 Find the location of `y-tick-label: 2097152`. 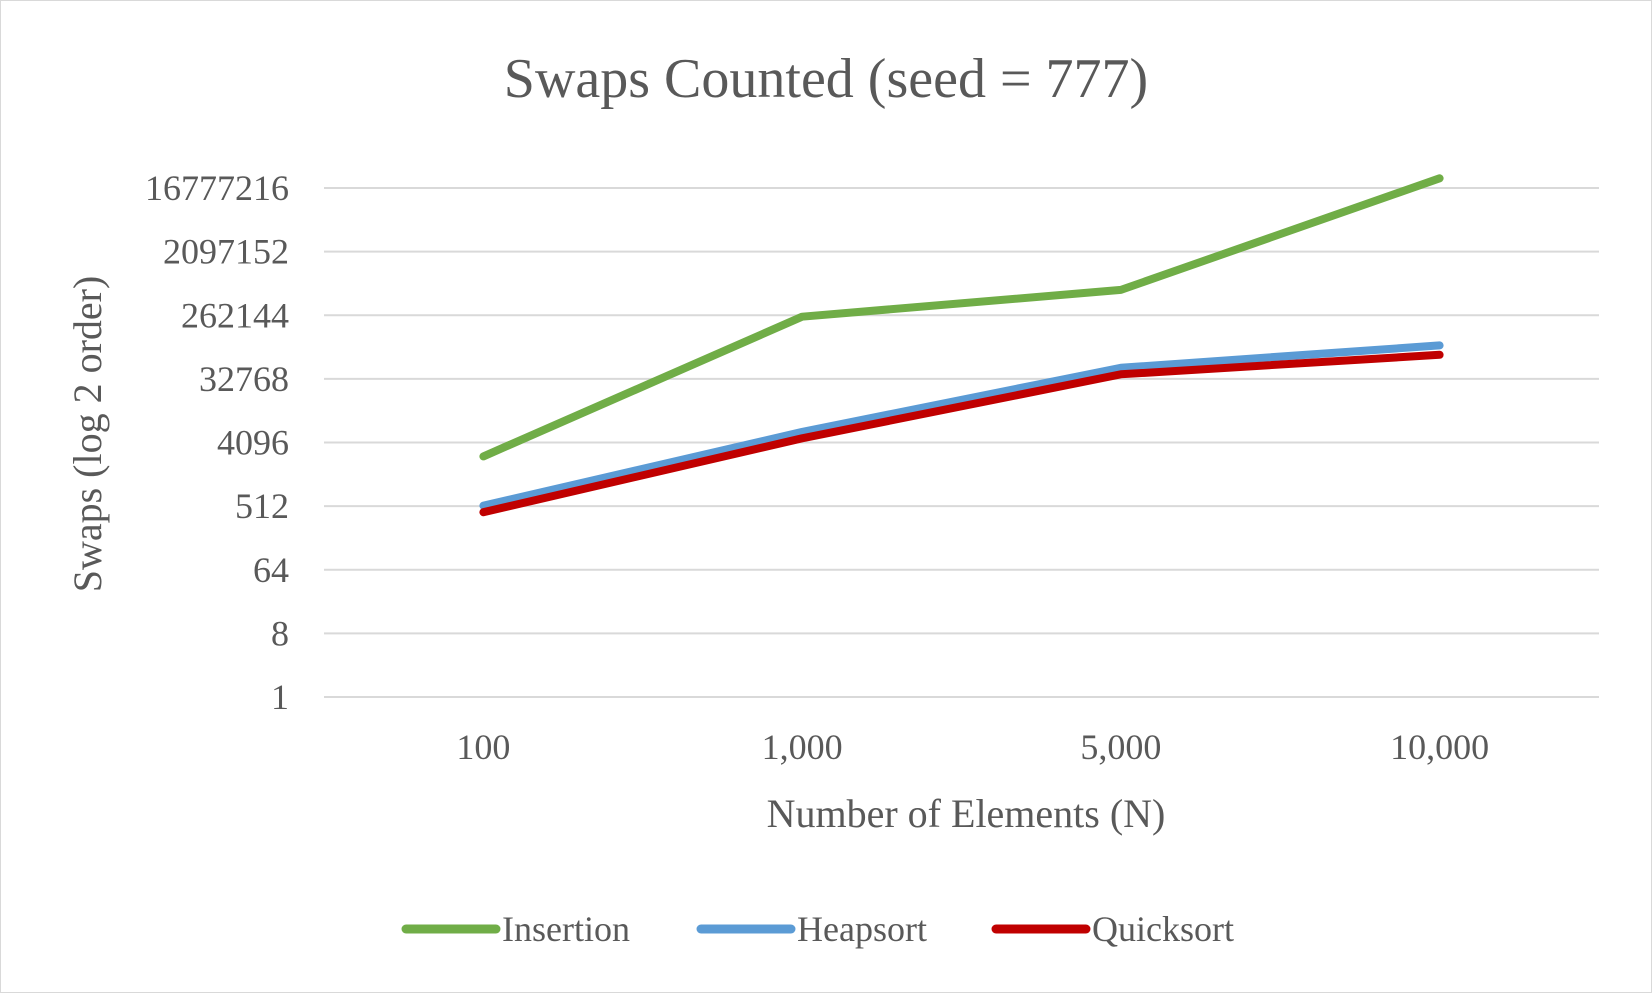

y-tick-label: 2097152 is located at coordinates (226, 252).